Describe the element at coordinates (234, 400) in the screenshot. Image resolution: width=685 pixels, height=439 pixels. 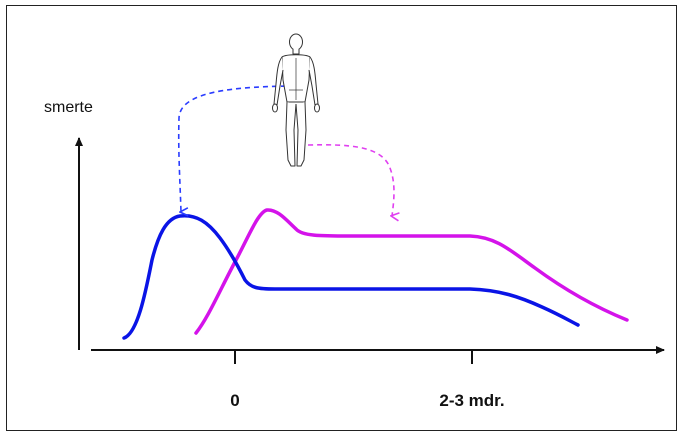
I see `x-tick-label-0: 0` at that location.